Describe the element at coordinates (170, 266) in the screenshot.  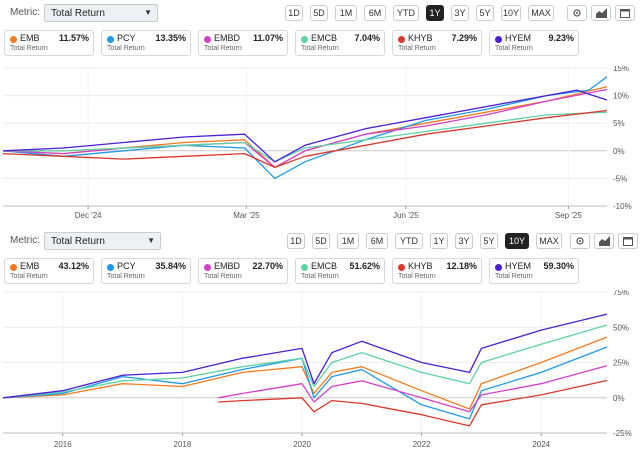
I see `legend-value: 35.84%` at that location.